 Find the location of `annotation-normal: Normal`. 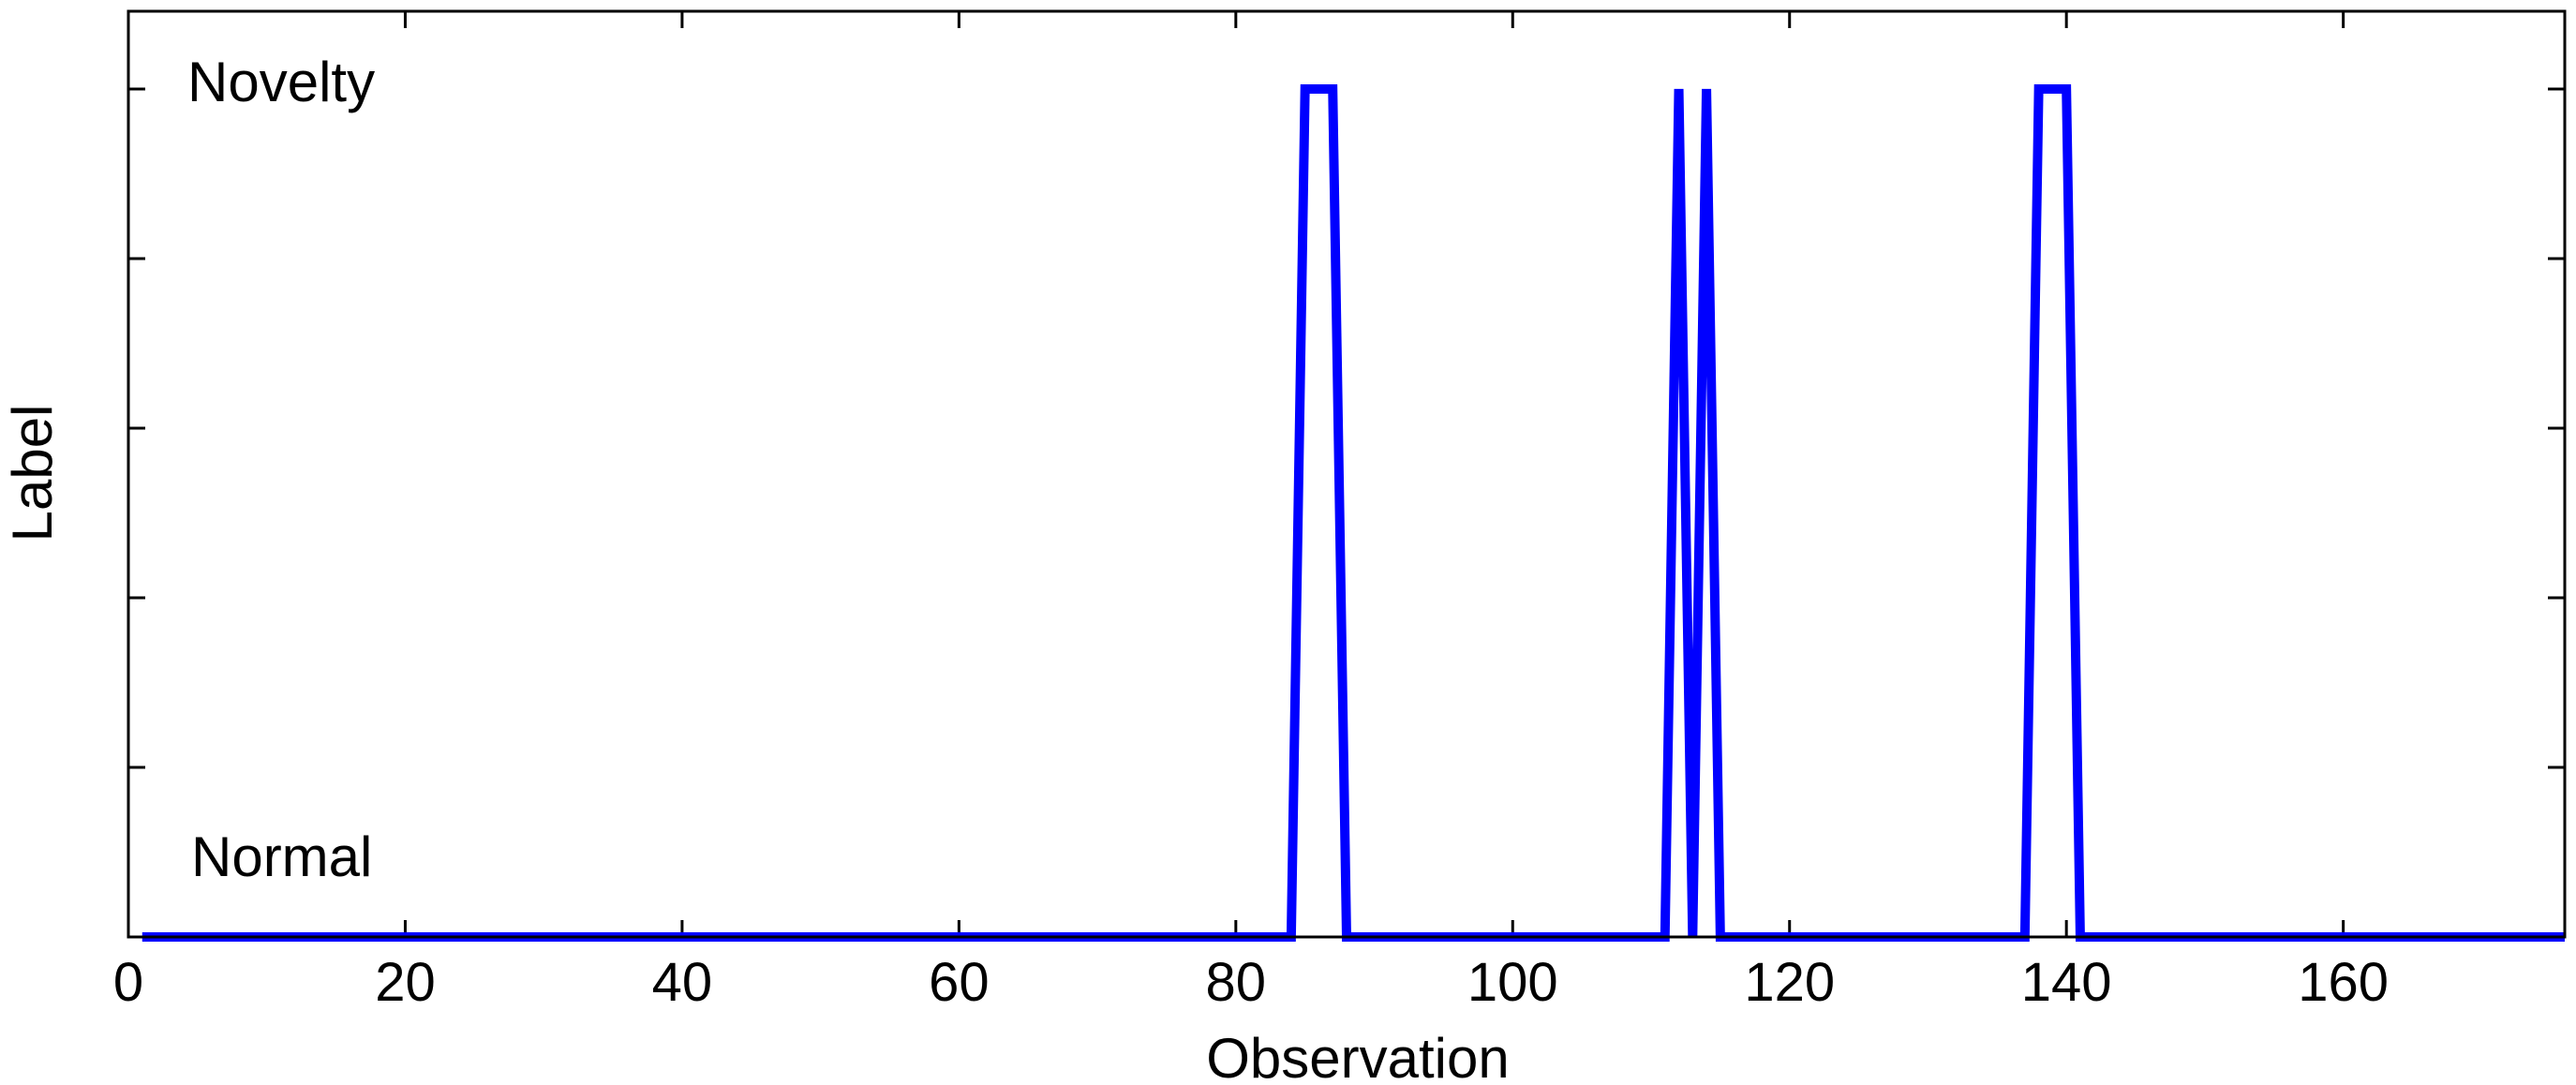

annotation-normal: Normal is located at coordinates (281, 856).